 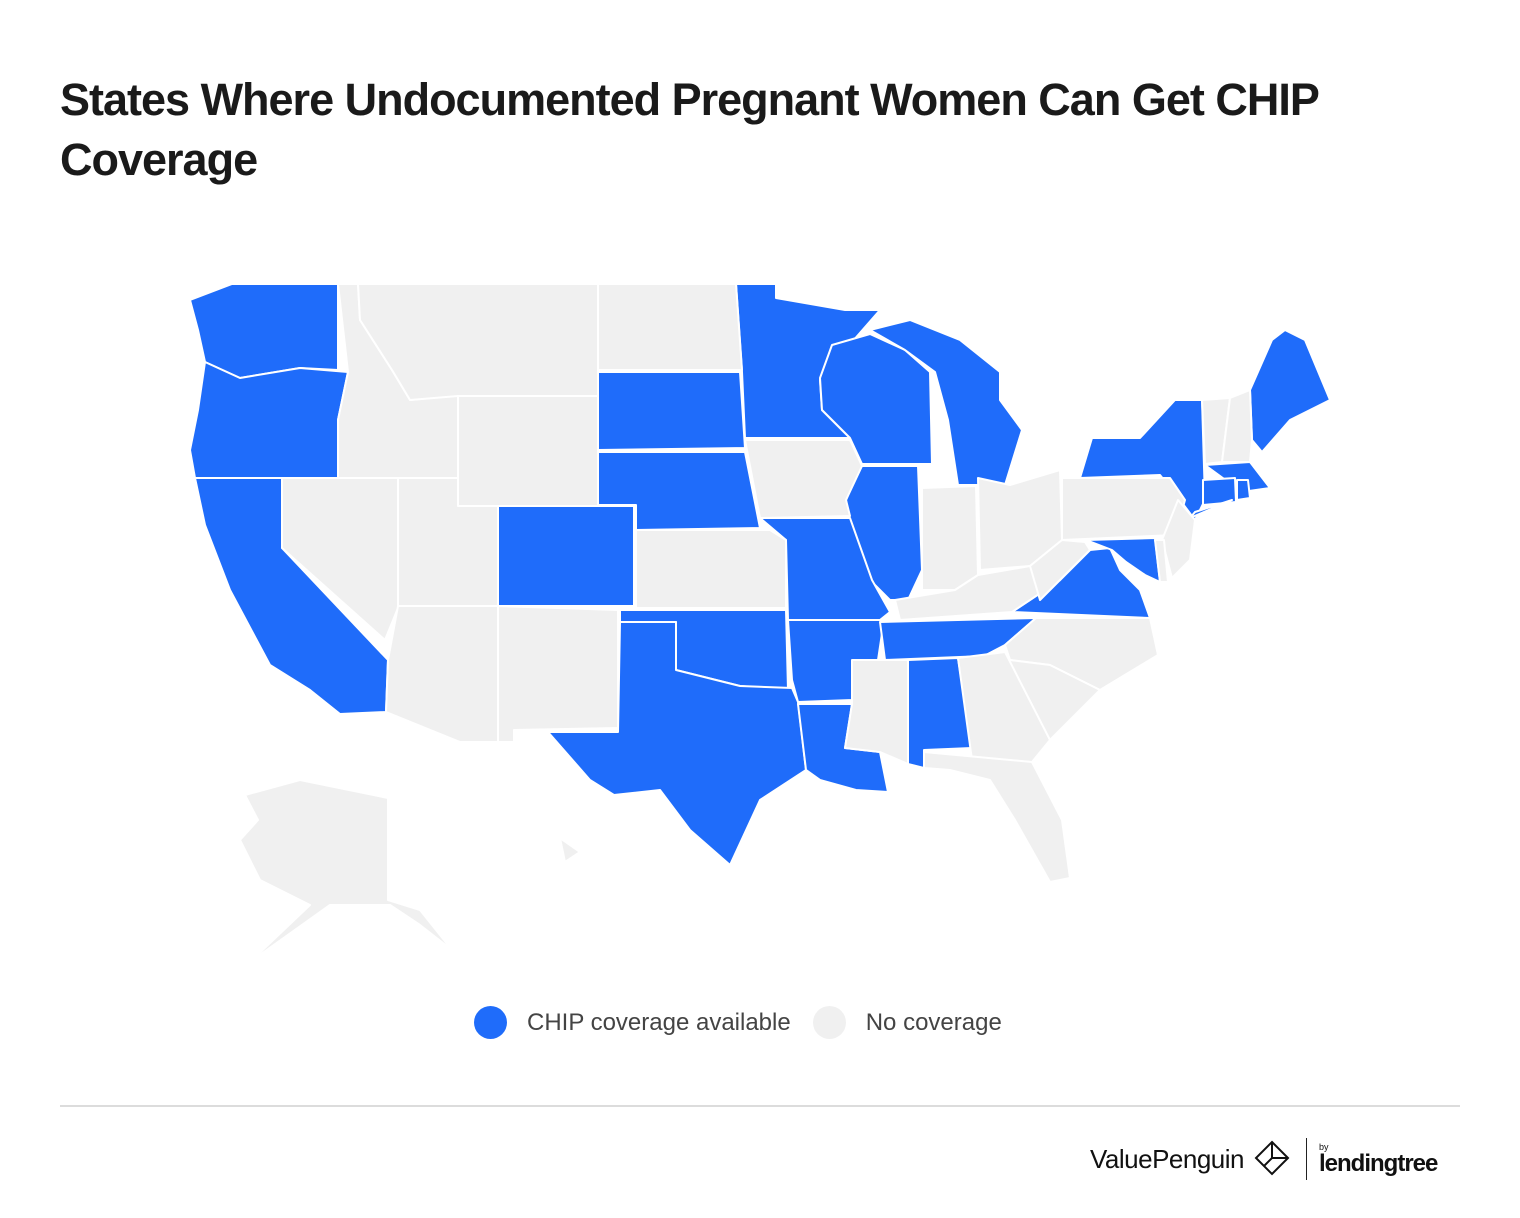 I want to click on state-LI, so click(x=1211, y=509).